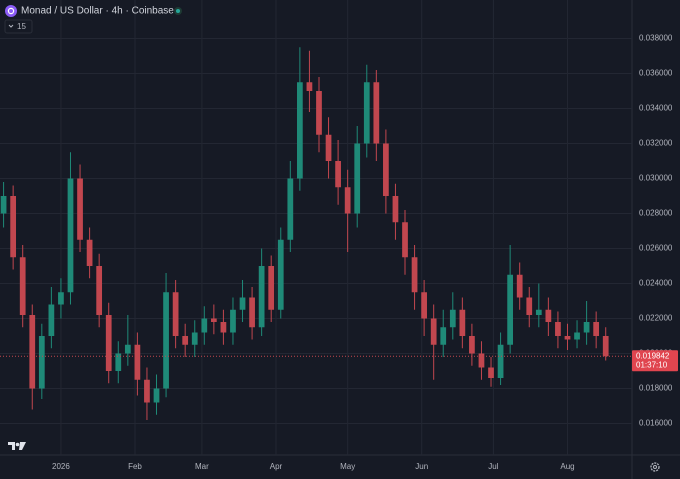  What do you see at coordinates (276, 466) in the screenshot?
I see `x-tick-label: Apr` at bounding box center [276, 466].